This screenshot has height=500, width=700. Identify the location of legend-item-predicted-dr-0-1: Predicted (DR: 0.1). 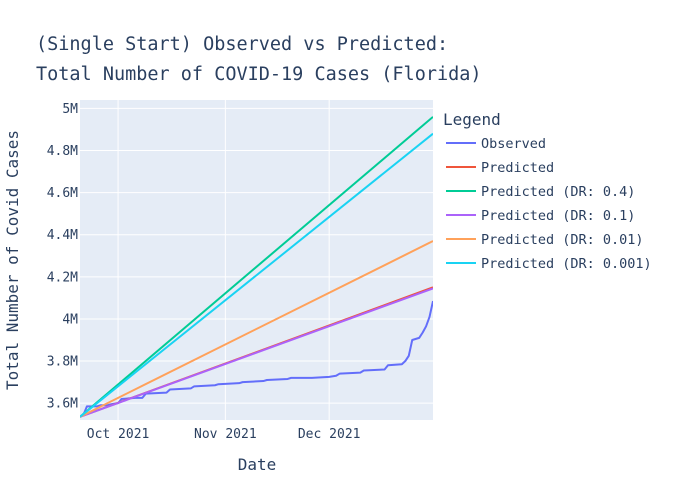
(540, 216).